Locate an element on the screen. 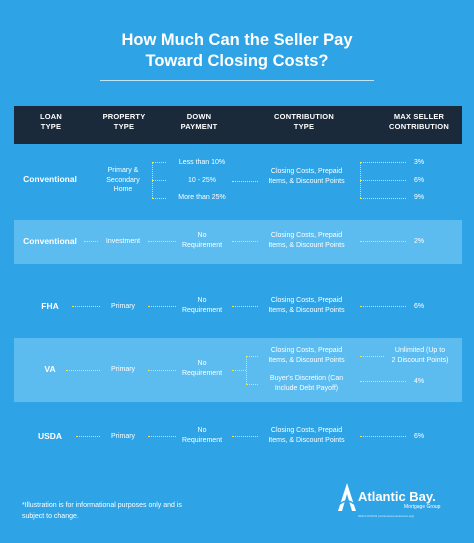 The width and height of the screenshot is (474, 543). down-payment-option: Less than 10% is located at coordinates (202, 162).